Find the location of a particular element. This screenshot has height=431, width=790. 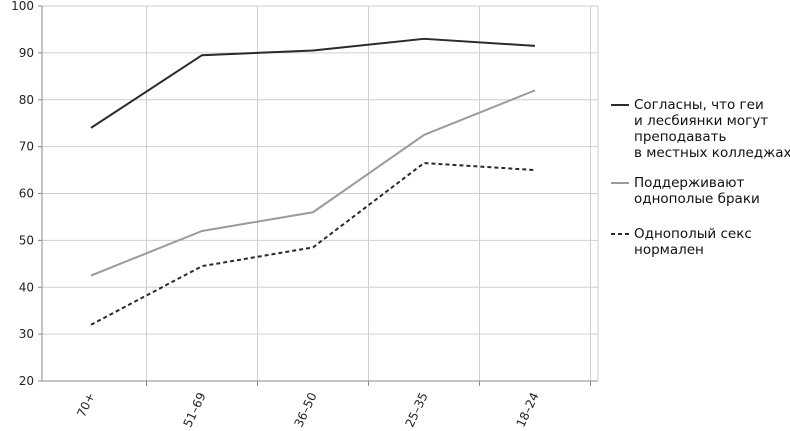

y-tick-label: 90 is located at coordinates (26, 53).